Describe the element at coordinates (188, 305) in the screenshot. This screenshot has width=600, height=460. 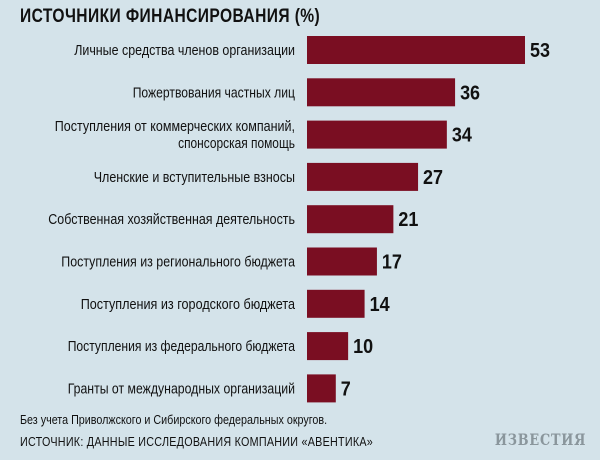
I see `category-label: Поступления из городского бюджета` at that location.